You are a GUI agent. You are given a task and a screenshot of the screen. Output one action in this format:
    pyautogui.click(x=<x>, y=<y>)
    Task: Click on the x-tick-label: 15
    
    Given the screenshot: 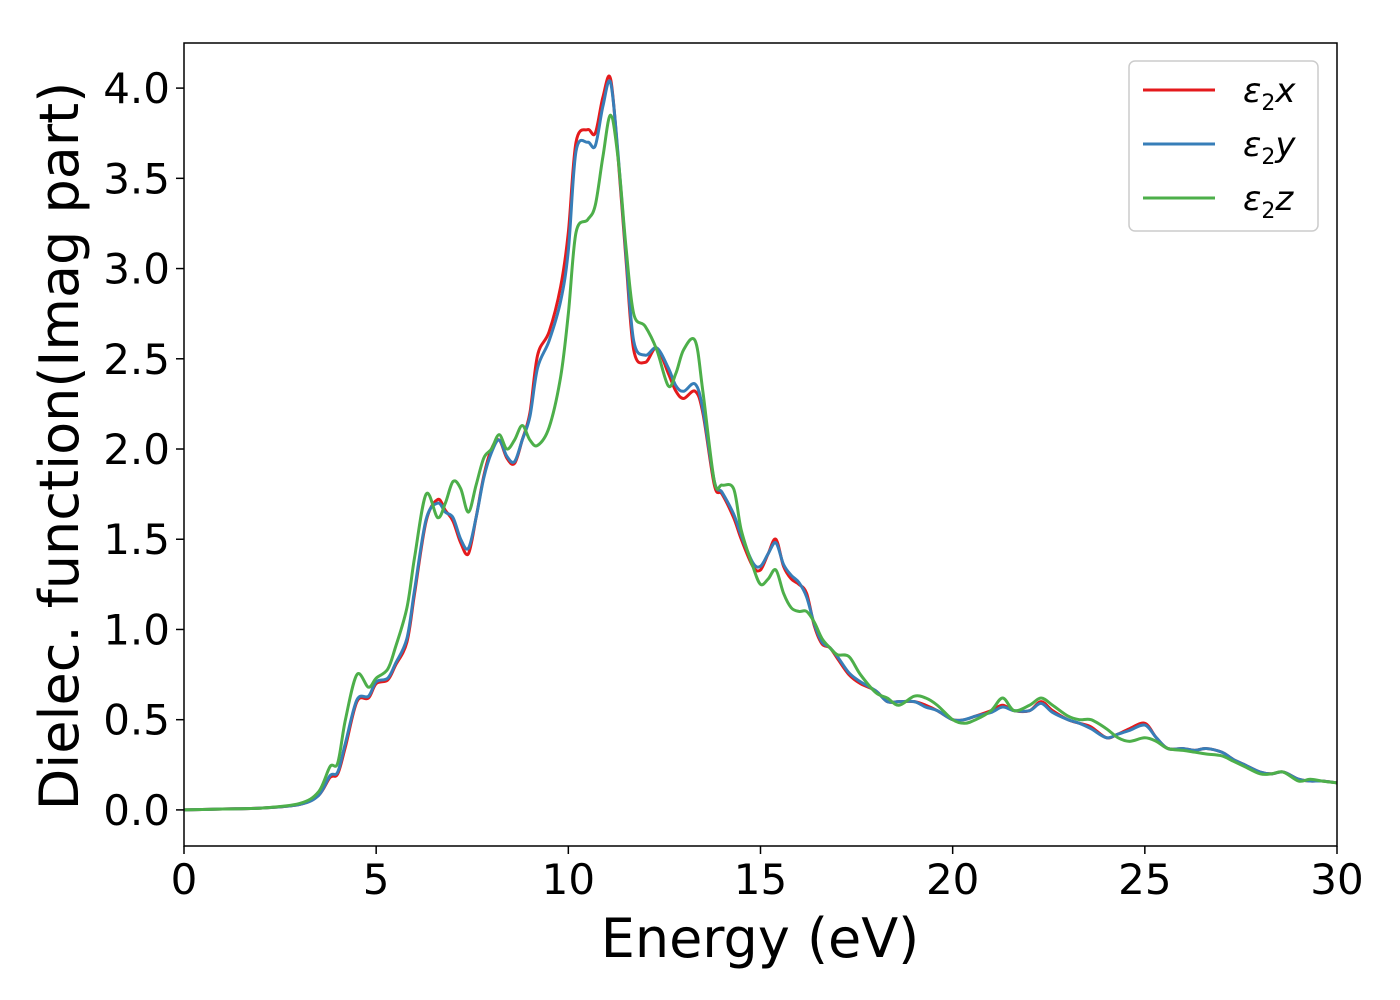 What is the action you would take?
    pyautogui.click(x=760, y=879)
    